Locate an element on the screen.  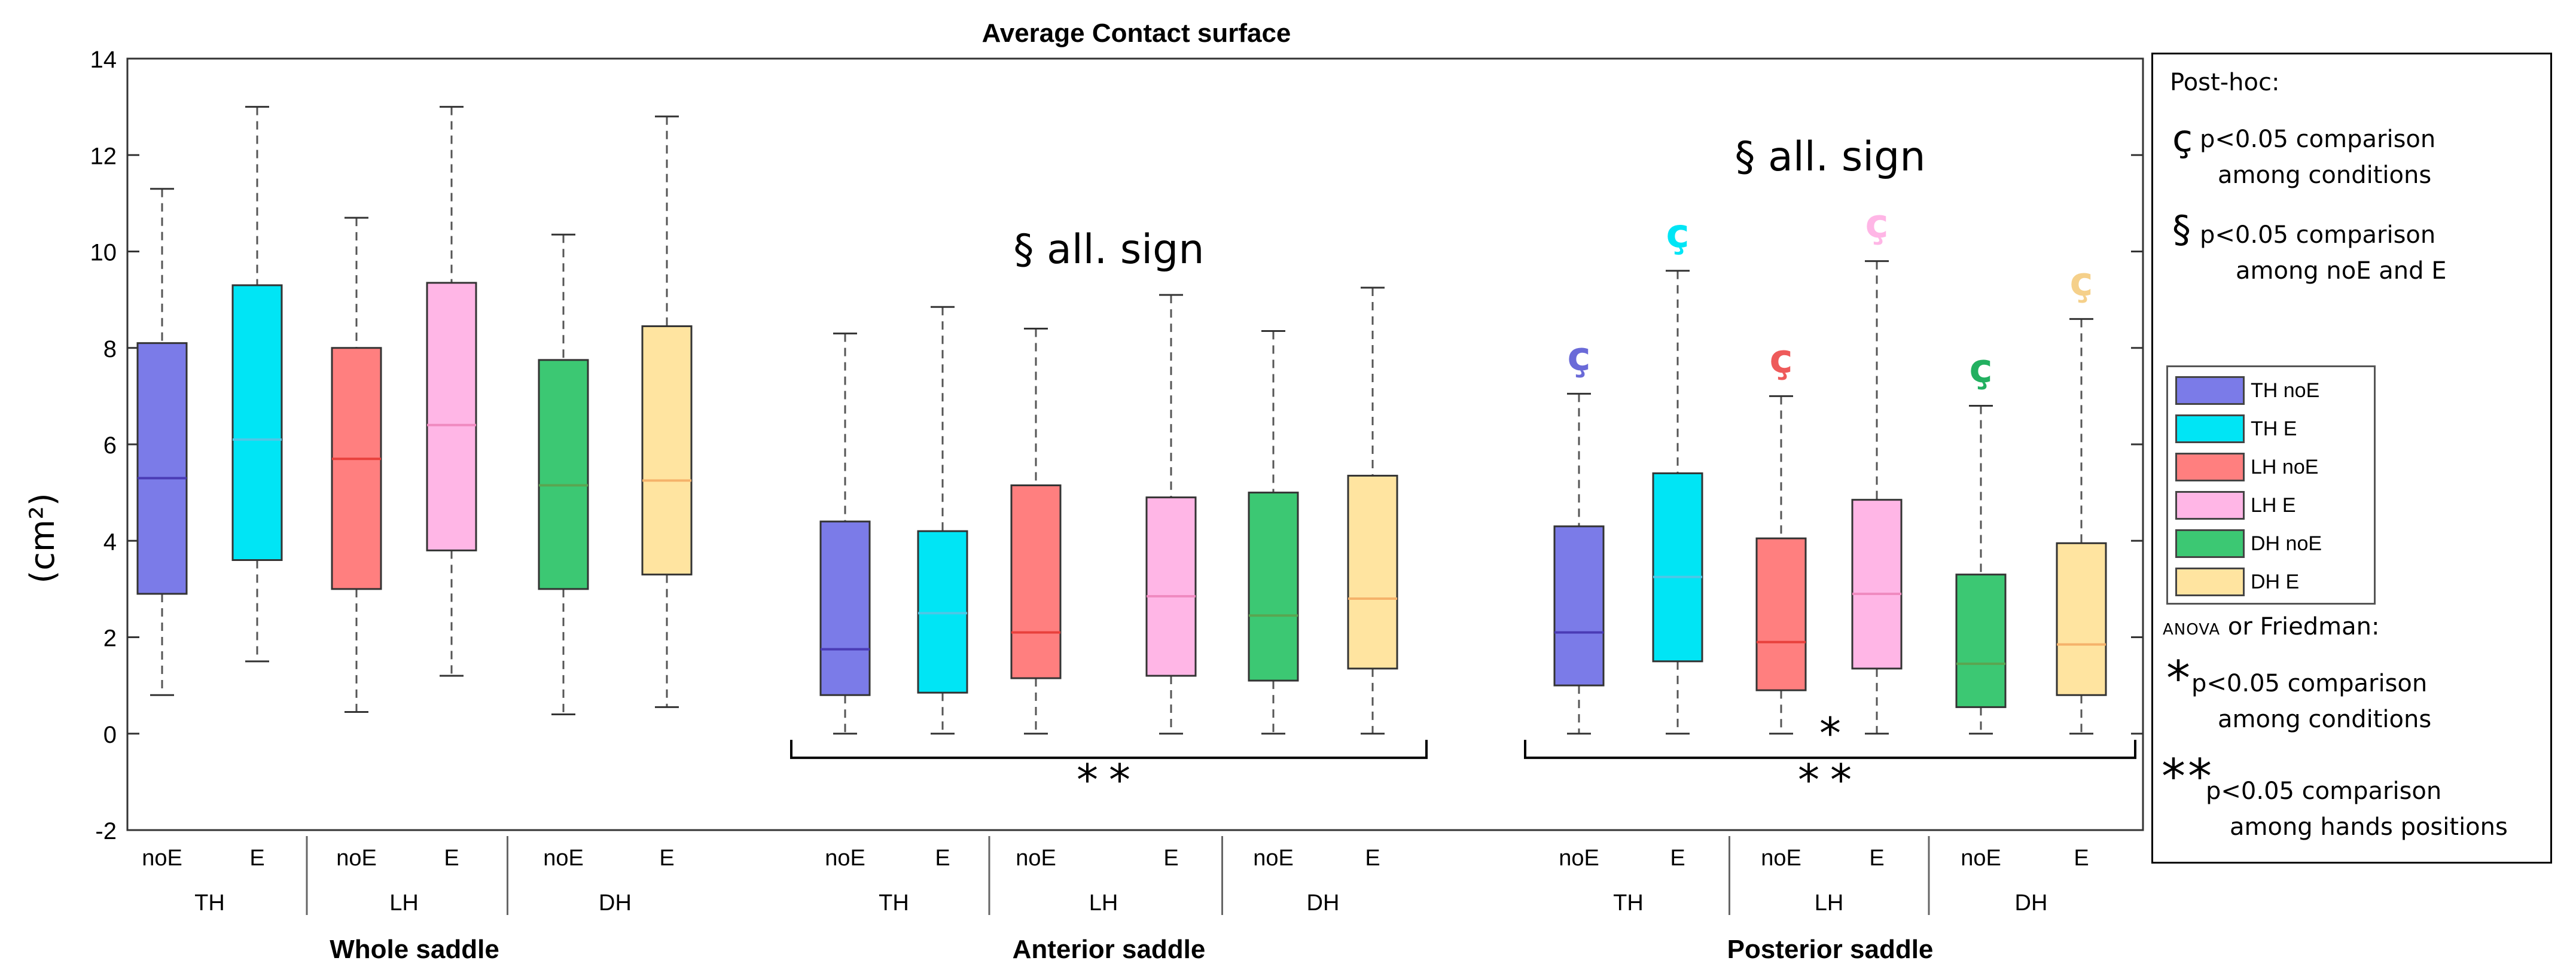
box-dh-noe: ç is located at coordinates (1981, 540).